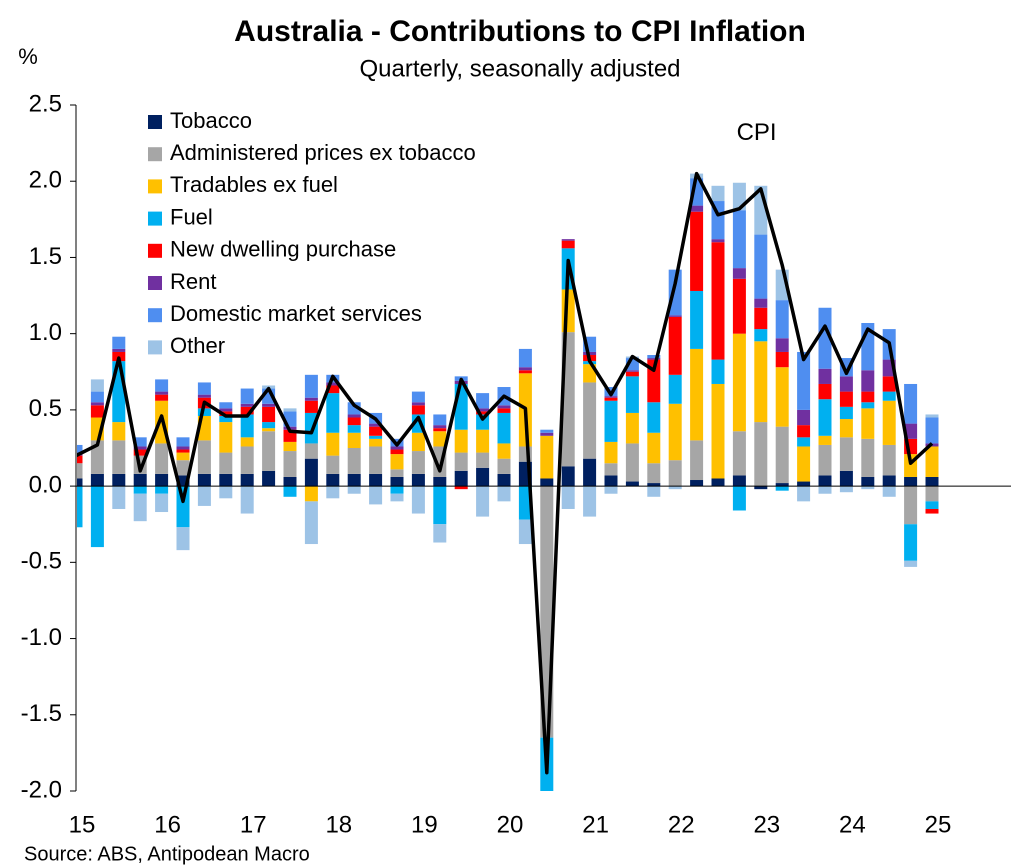  I want to click on y-tick-label: 2.0, so click(45, 180).